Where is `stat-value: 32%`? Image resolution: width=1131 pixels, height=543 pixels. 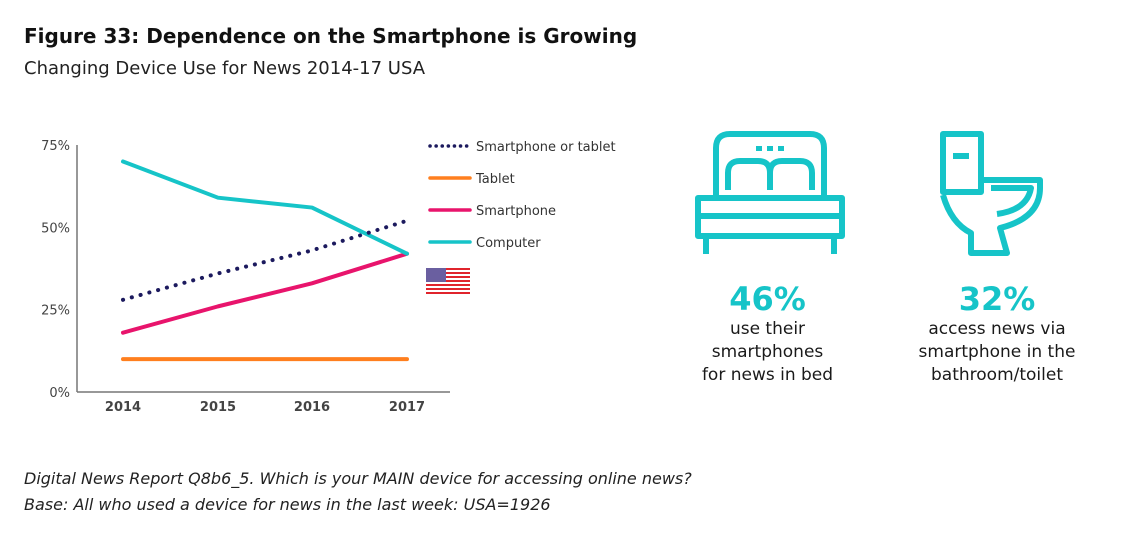
stat-value: 32% is located at coordinates (997, 299).